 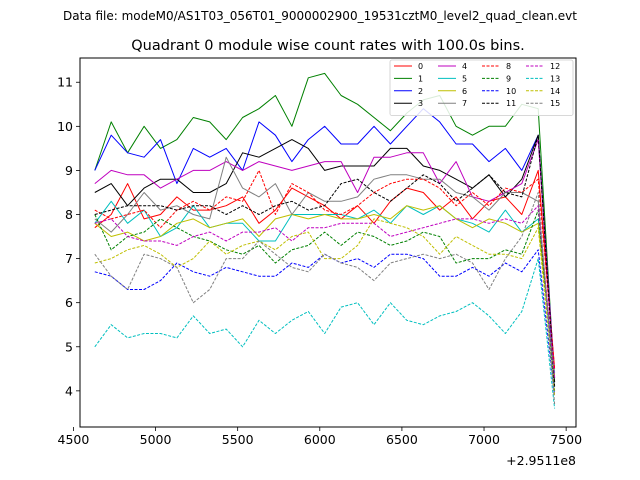 I want to click on y-tick-label: 8, so click(x=69, y=214).